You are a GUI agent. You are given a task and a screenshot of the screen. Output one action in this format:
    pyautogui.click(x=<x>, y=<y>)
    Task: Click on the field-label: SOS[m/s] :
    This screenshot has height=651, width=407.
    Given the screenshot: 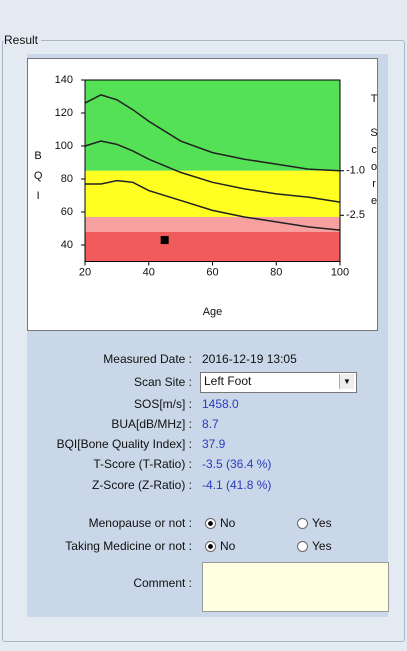 What is the action you would take?
    pyautogui.click(x=162, y=404)
    